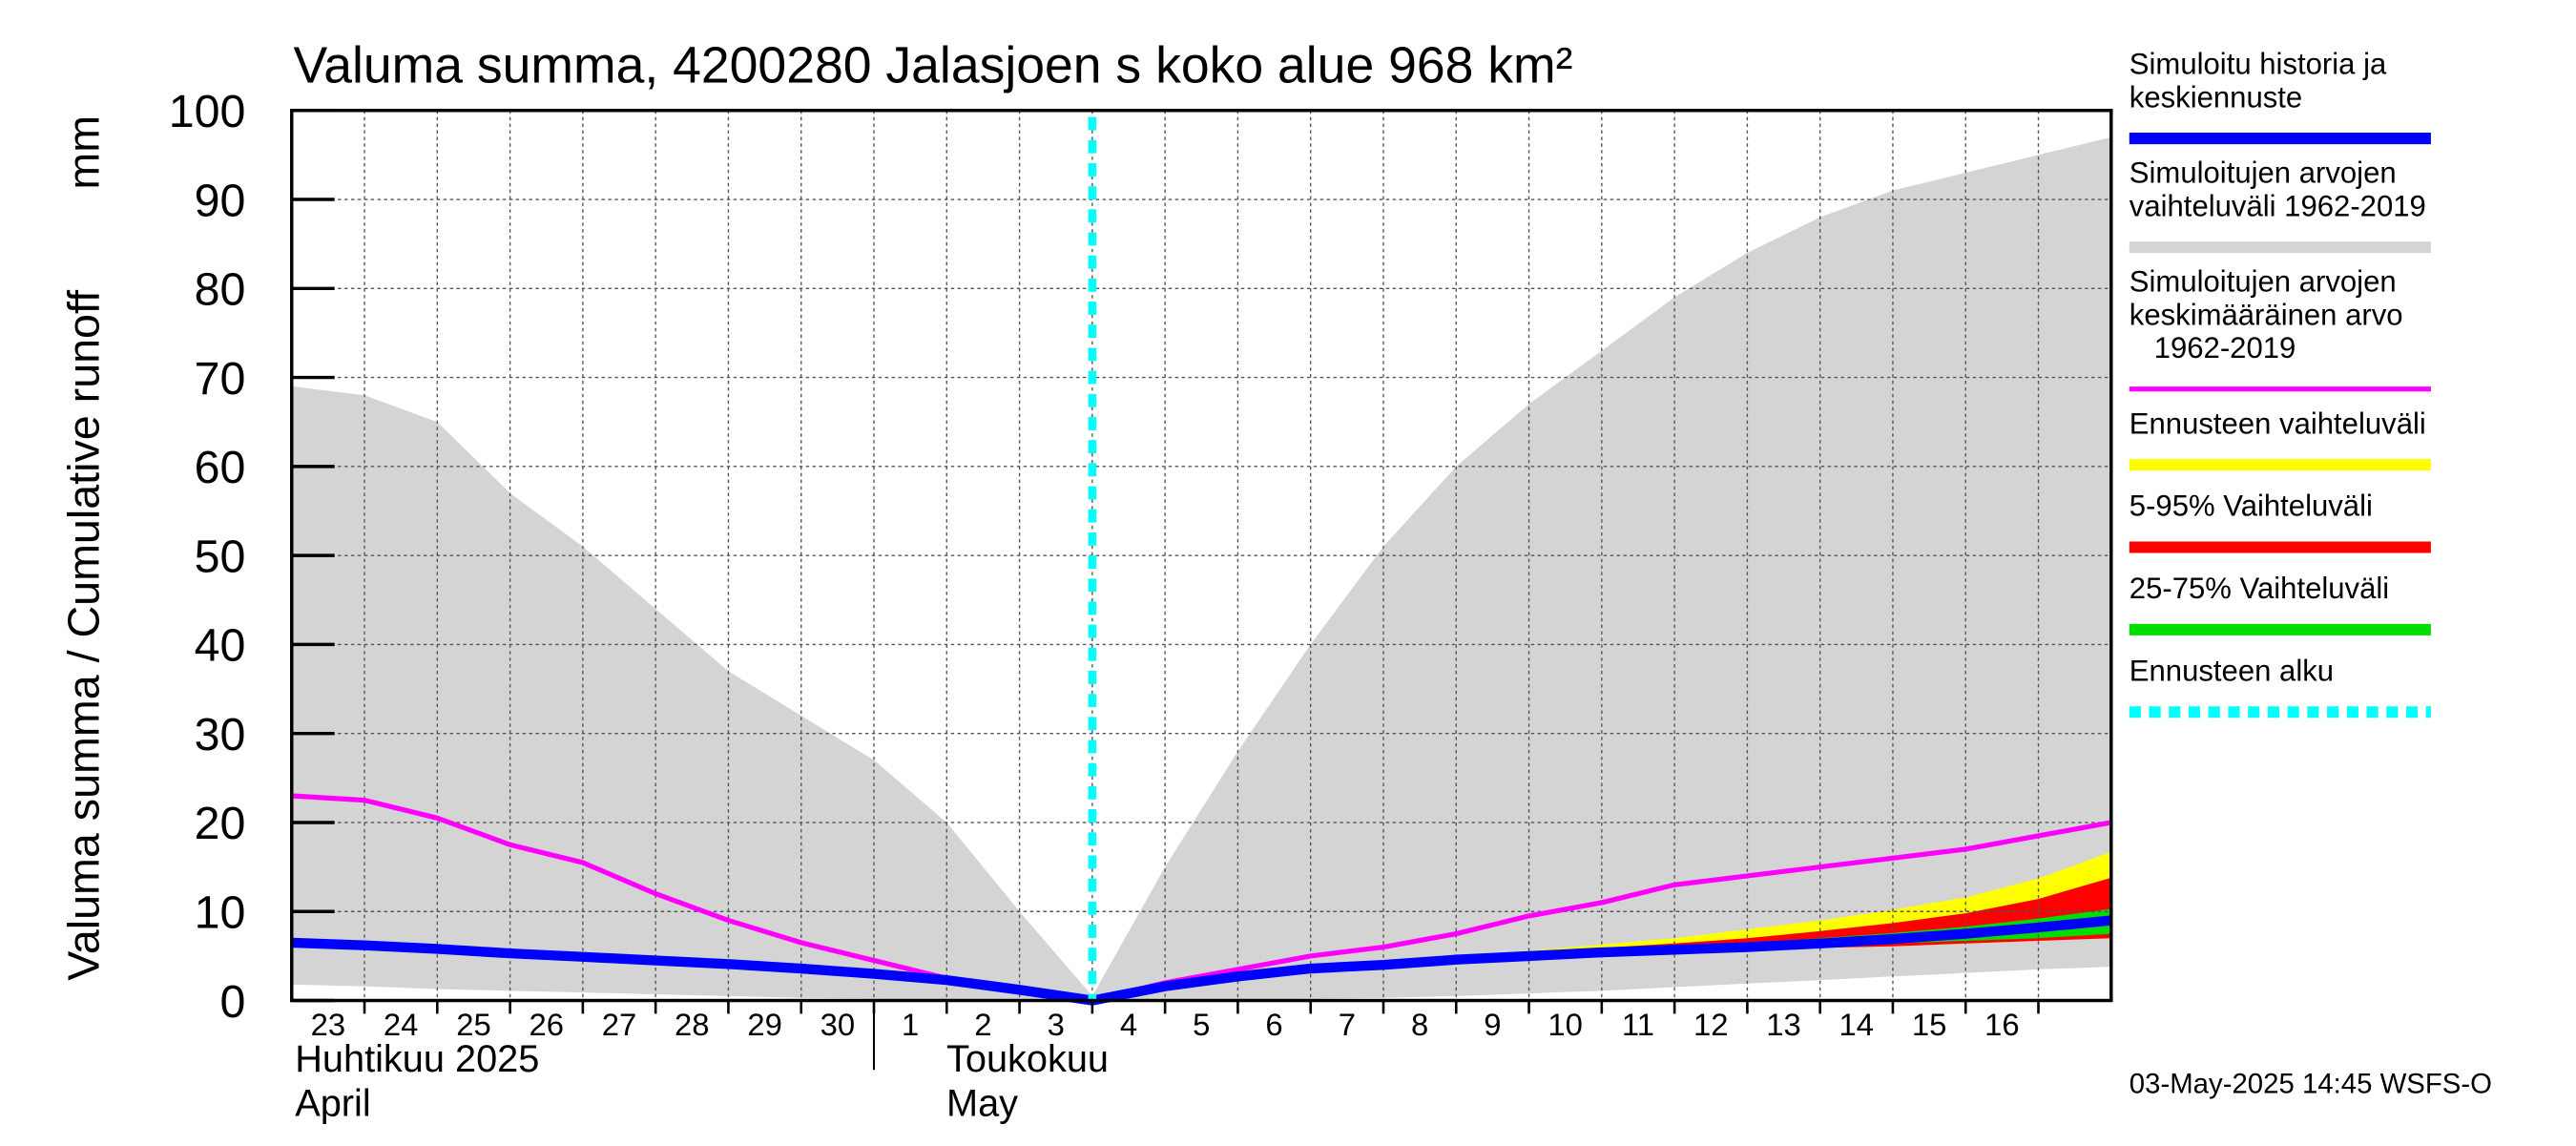  I want to click on line-simuloitu-historia-ja-keskiennuste, so click(1201, 961).